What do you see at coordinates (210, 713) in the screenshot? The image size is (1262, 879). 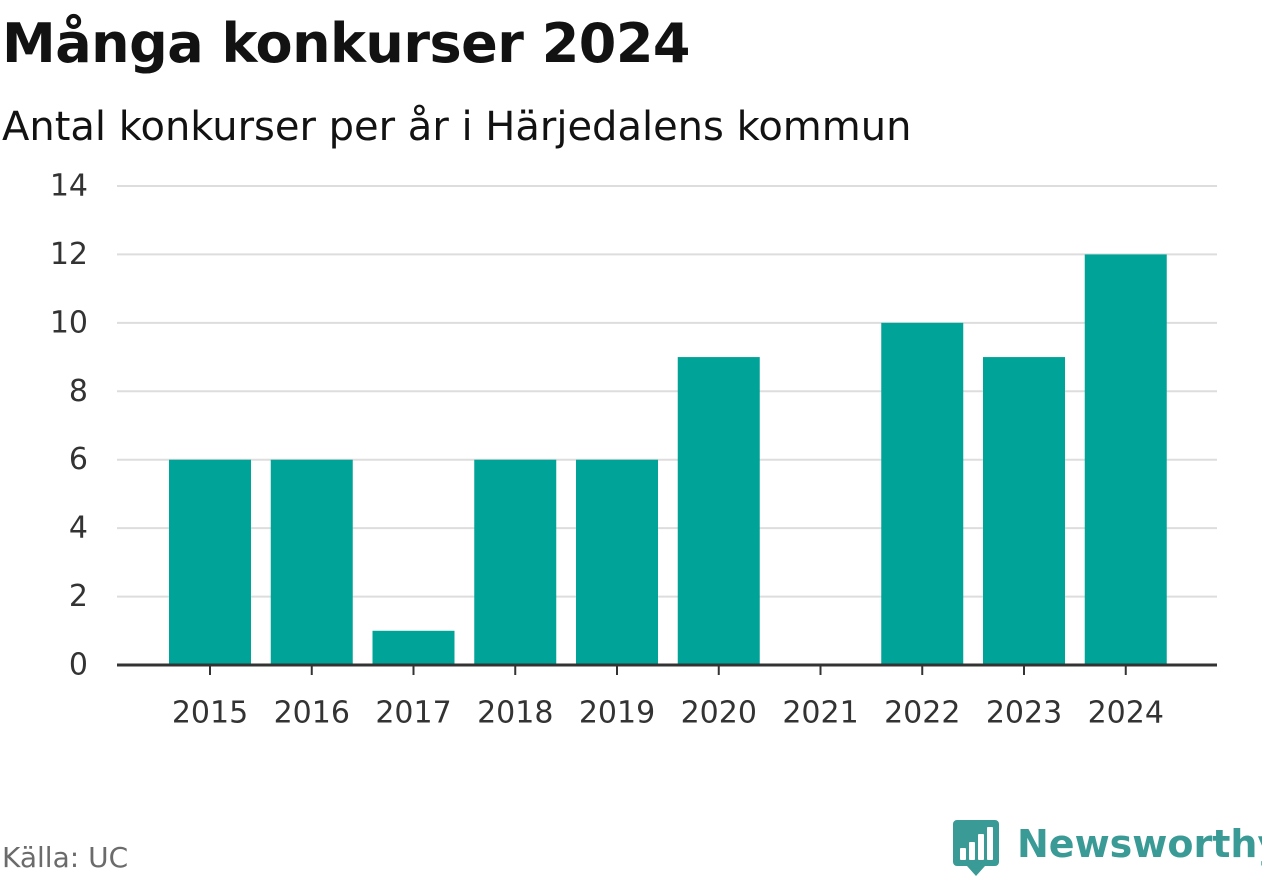 I see `x-tick-label: 2015` at bounding box center [210, 713].